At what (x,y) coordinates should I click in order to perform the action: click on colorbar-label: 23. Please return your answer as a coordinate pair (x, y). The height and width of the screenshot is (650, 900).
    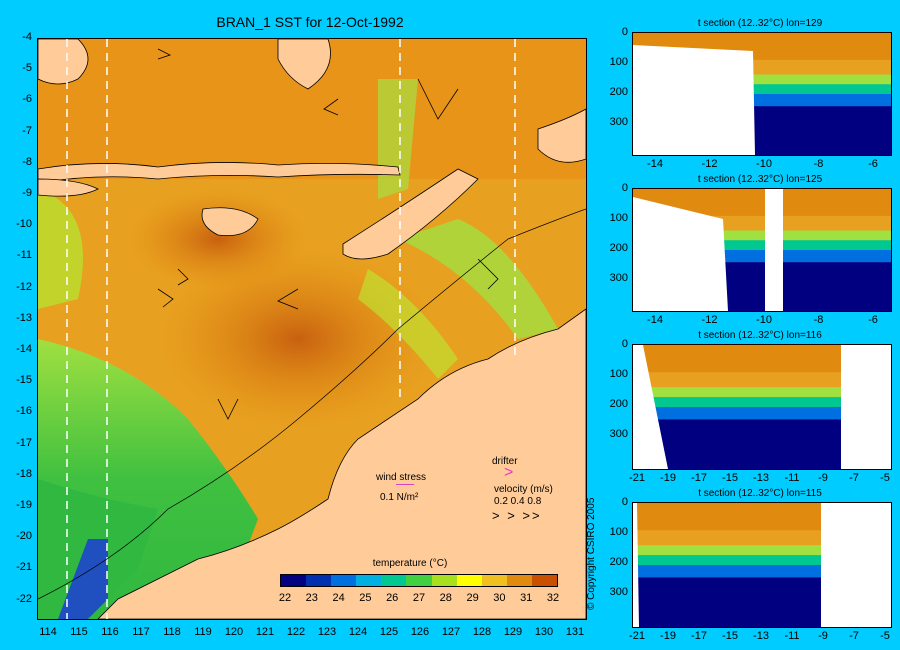
    Looking at the image, I should click on (311, 598).